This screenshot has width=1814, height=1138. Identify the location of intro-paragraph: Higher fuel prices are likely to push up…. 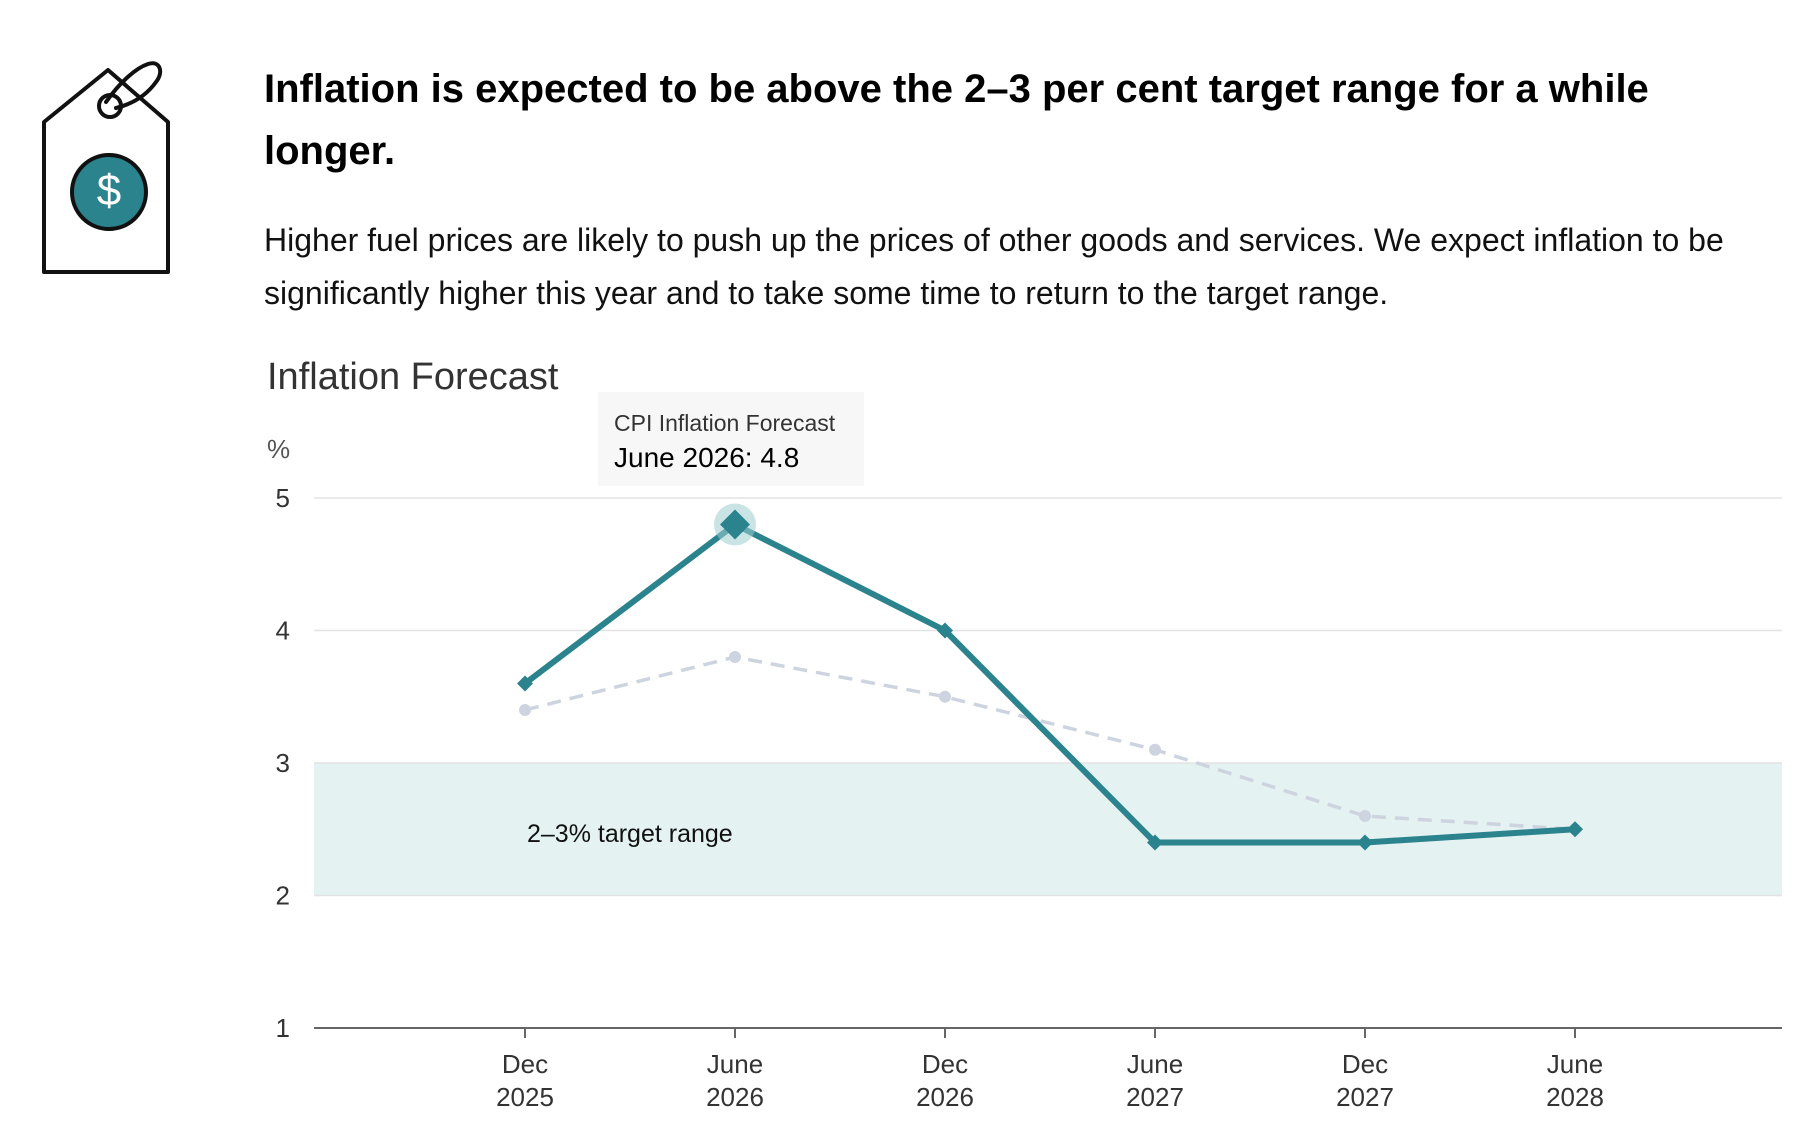
(994, 266).